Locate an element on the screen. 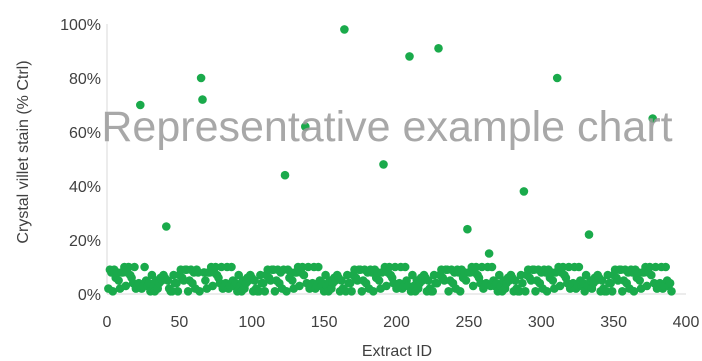  x-tick-label: 100 is located at coordinates (251, 322).